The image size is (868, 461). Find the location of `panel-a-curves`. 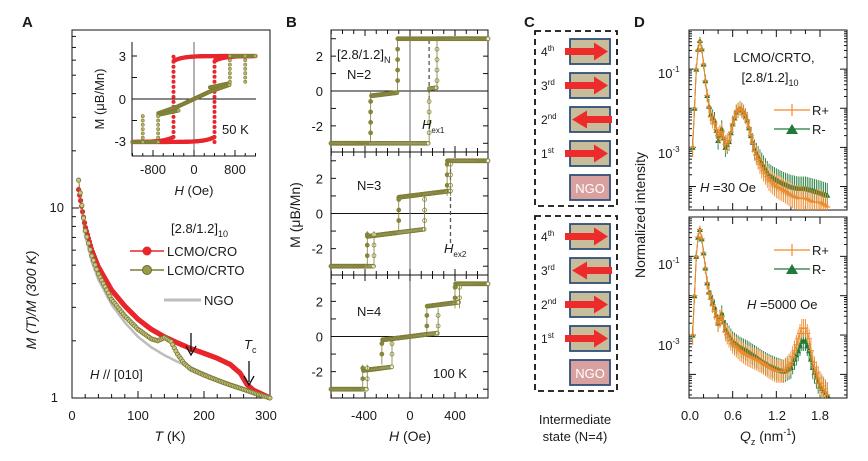

panel-a-curves is located at coordinates (174, 289).